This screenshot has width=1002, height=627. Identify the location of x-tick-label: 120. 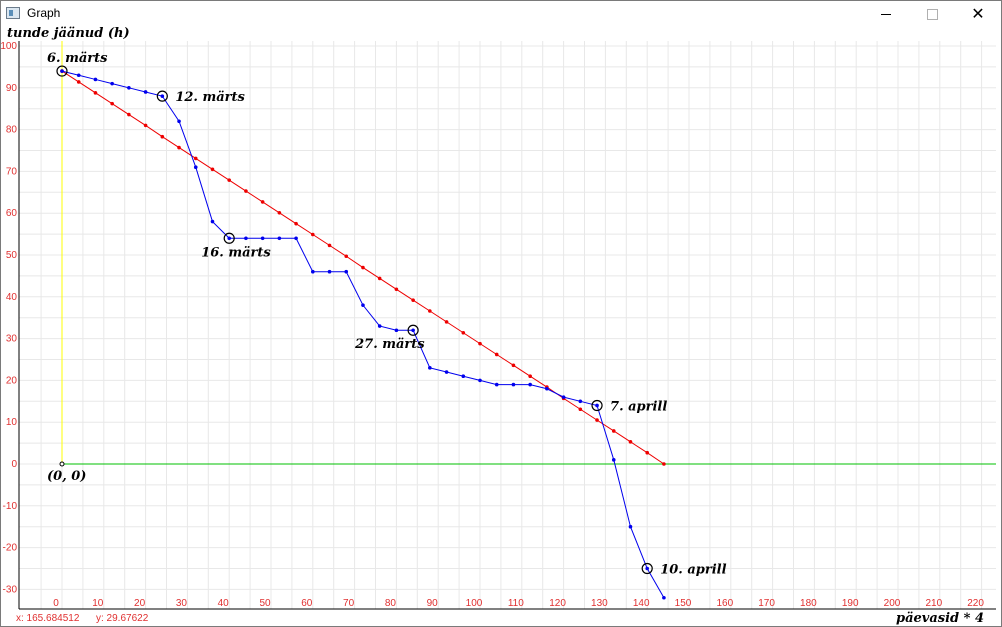
(557, 603).